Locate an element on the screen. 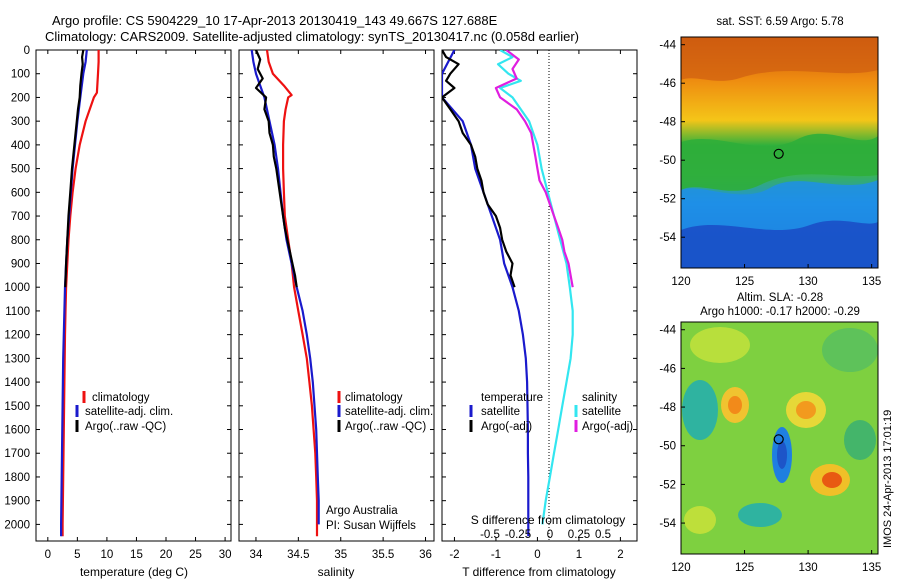 Image resolution: width=900 pixels, height=580 pixels. temperature-xlabel: temperature (deg C) is located at coordinates (134, 572).